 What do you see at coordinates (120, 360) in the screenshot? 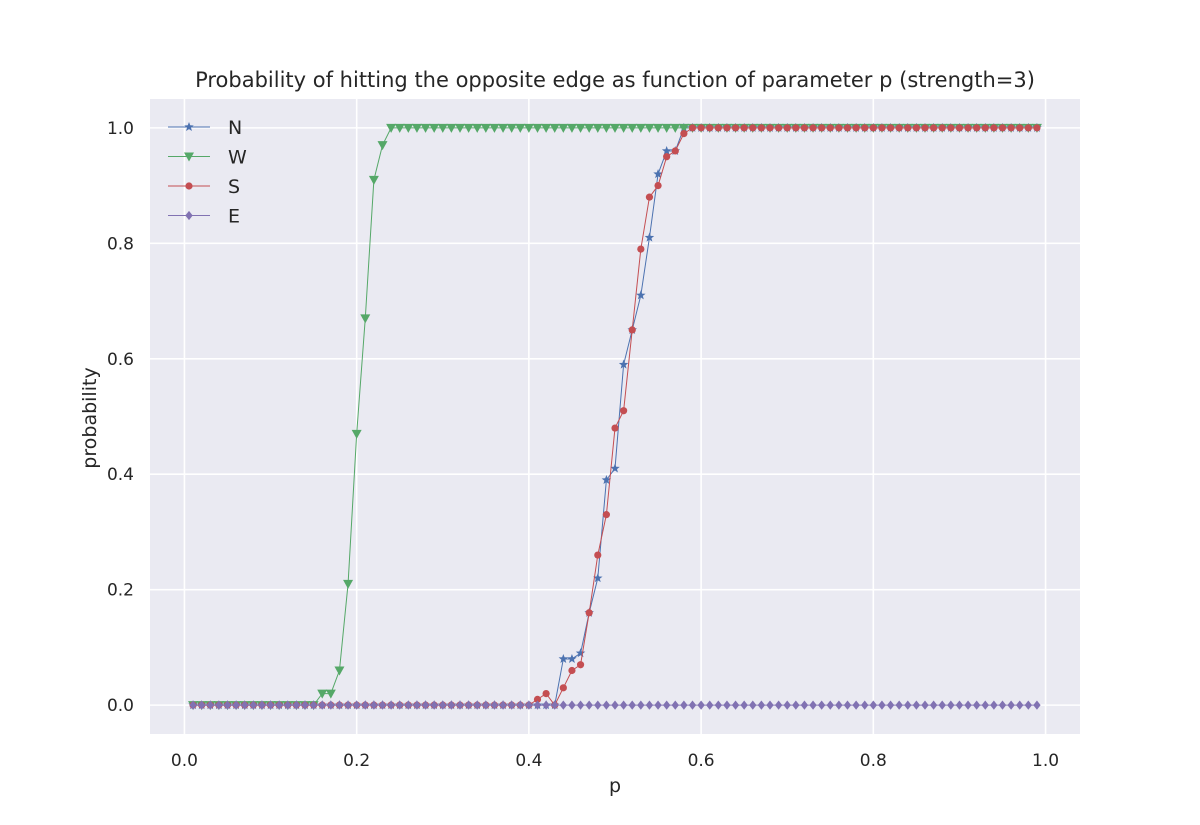
I see `y-tick-label: 0.6` at bounding box center [120, 360].